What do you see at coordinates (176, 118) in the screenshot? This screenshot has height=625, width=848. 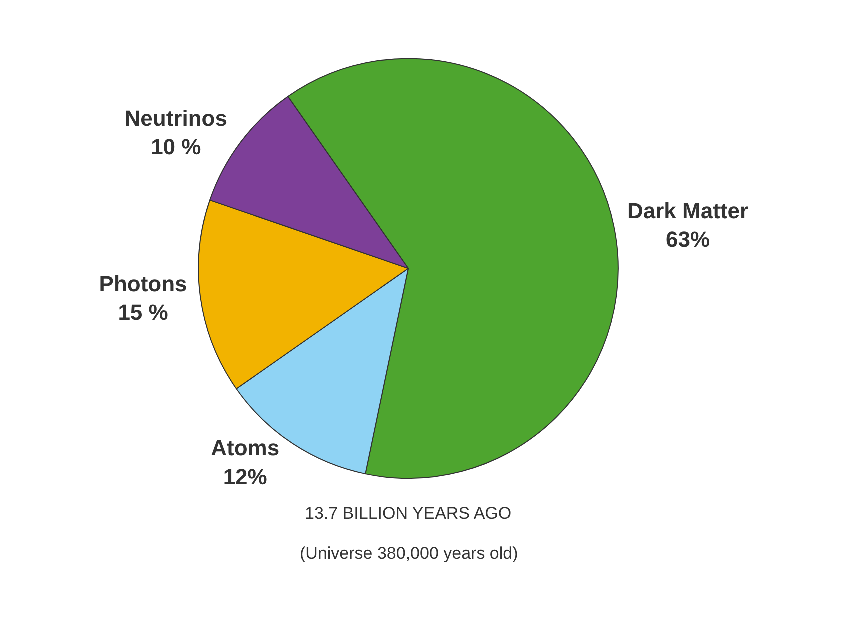 I see `slice-label: Neutrinos` at bounding box center [176, 118].